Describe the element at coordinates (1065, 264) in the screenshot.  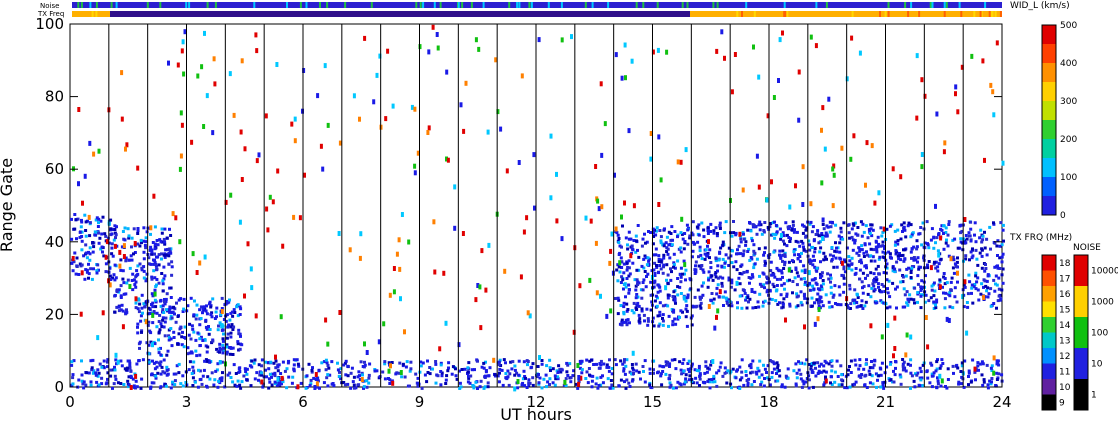
I see `txfreq-colorbar-tick: 18` at that location.